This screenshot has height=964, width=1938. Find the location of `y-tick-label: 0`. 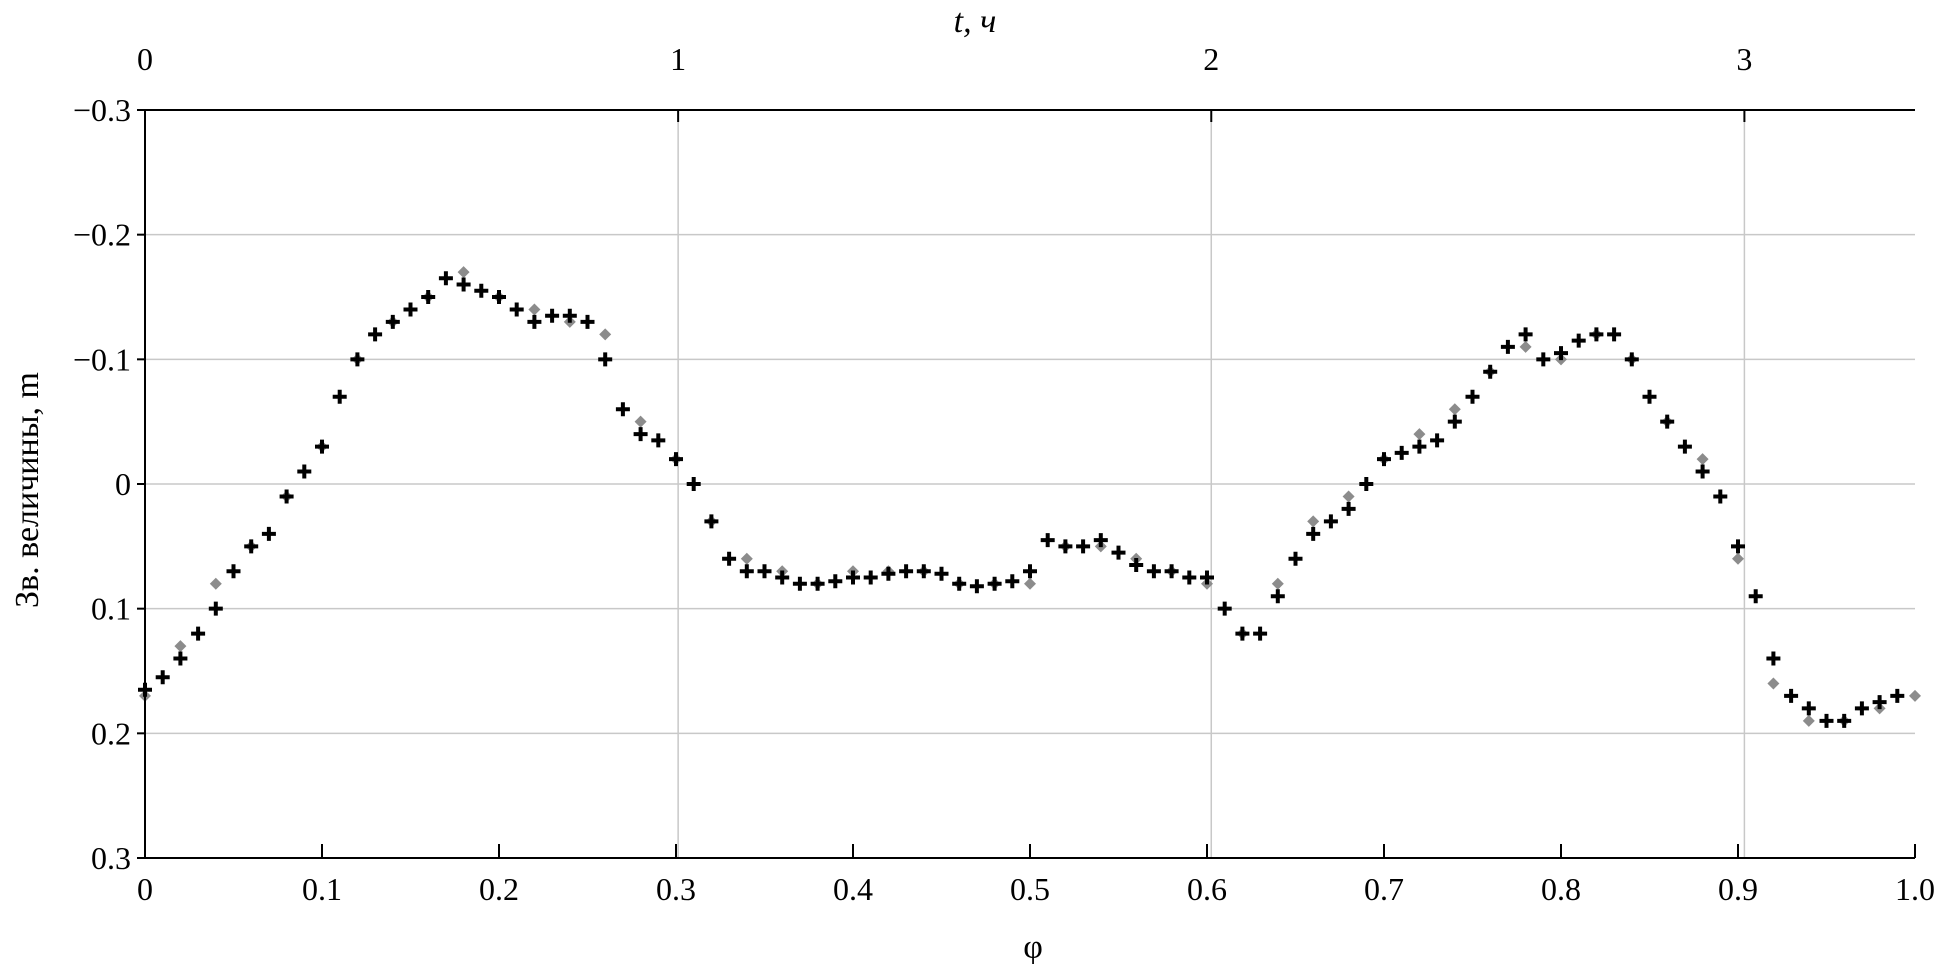

y-tick-label: 0 is located at coordinates (123, 484).